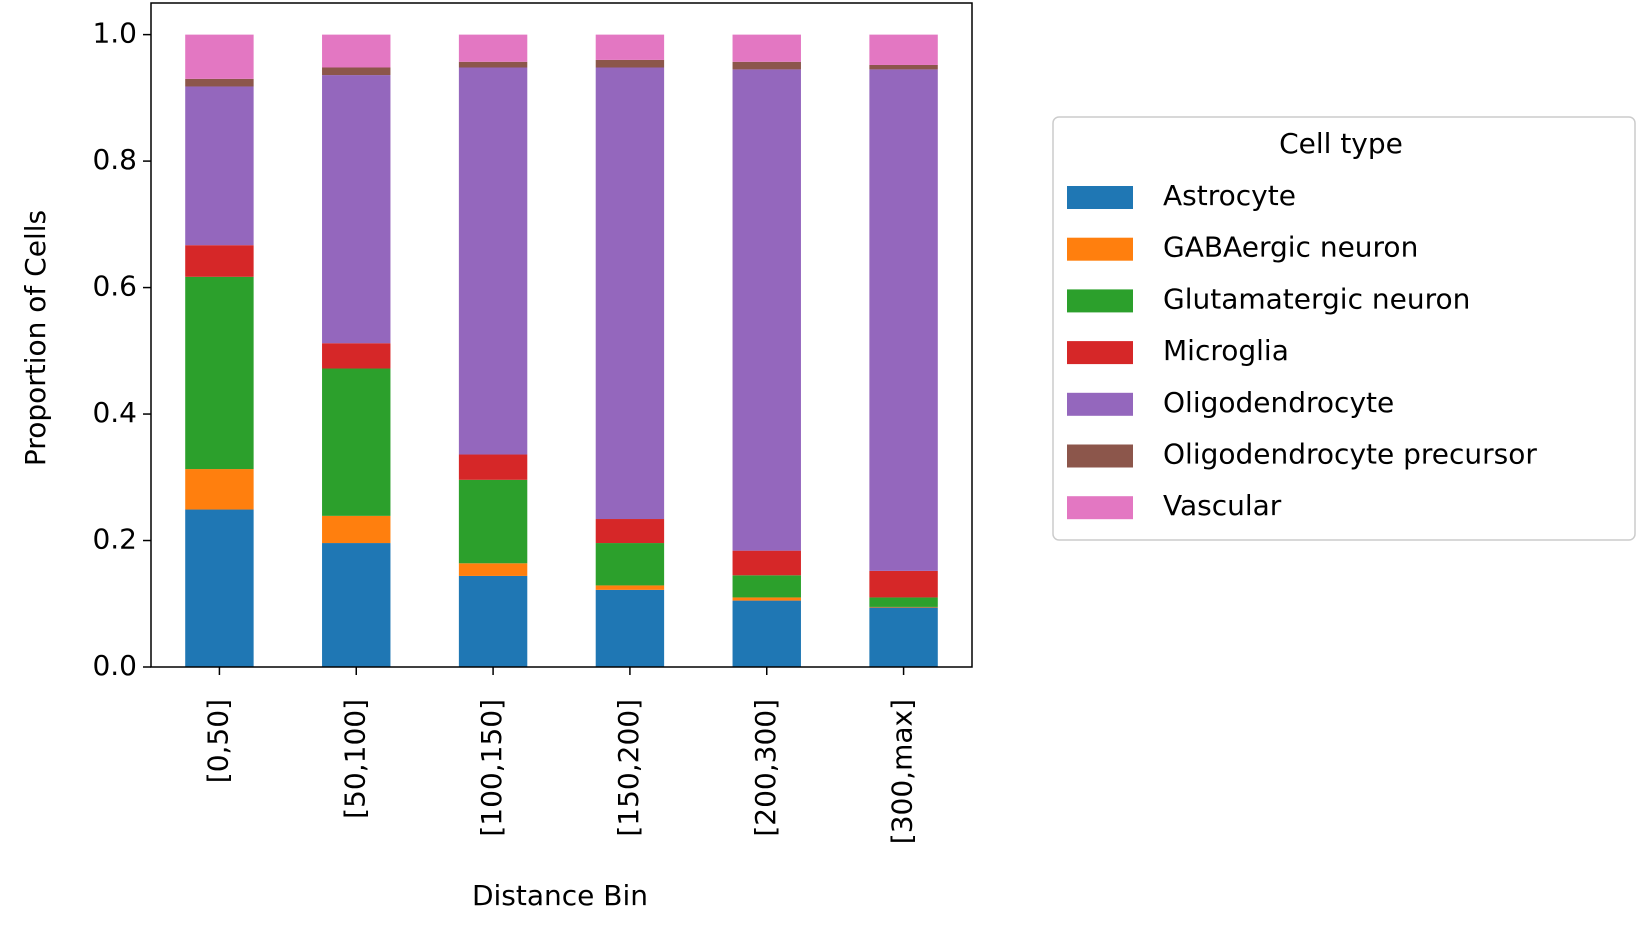 The height and width of the screenshot is (936, 1648). I want to click on x-tick-label: [0,50], so click(217, 741).